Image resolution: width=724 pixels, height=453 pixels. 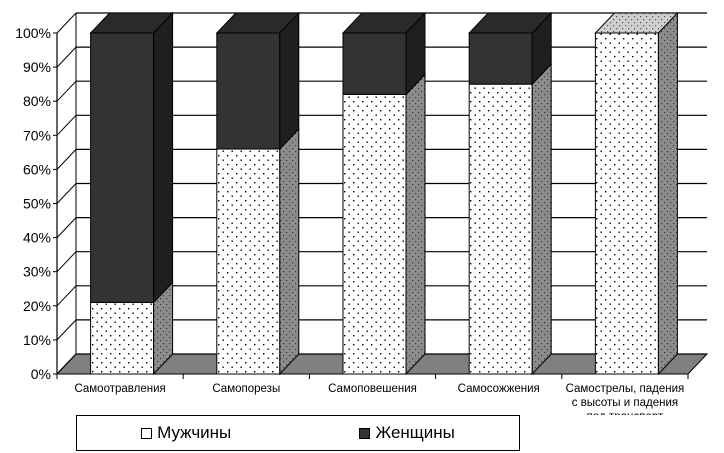 What do you see at coordinates (37, 272) in the screenshot?
I see `y-tick-label: 30%` at bounding box center [37, 272].